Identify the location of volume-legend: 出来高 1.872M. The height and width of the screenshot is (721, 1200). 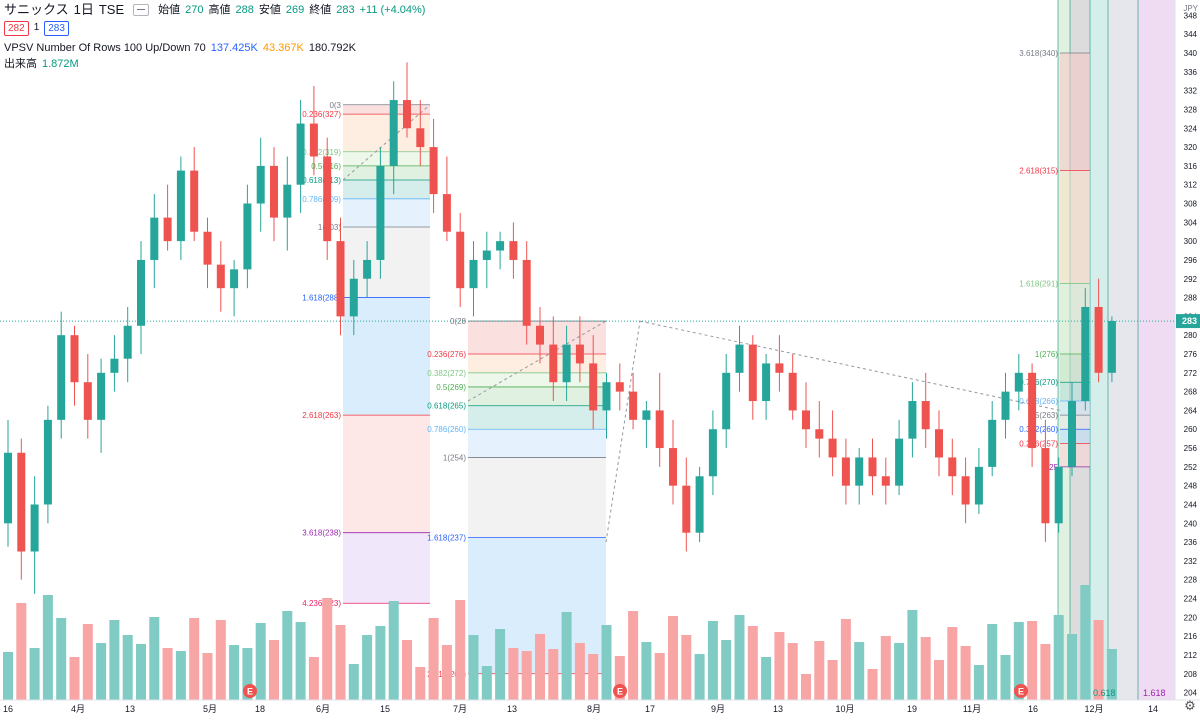
(214, 64).